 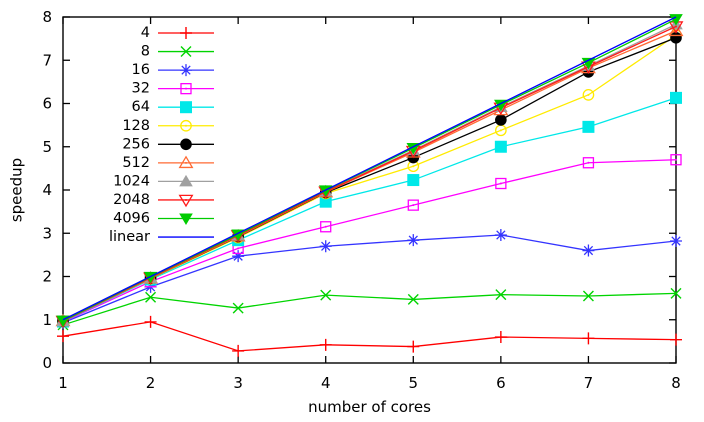 I want to click on legend-item-512: 512, so click(x=168, y=163).